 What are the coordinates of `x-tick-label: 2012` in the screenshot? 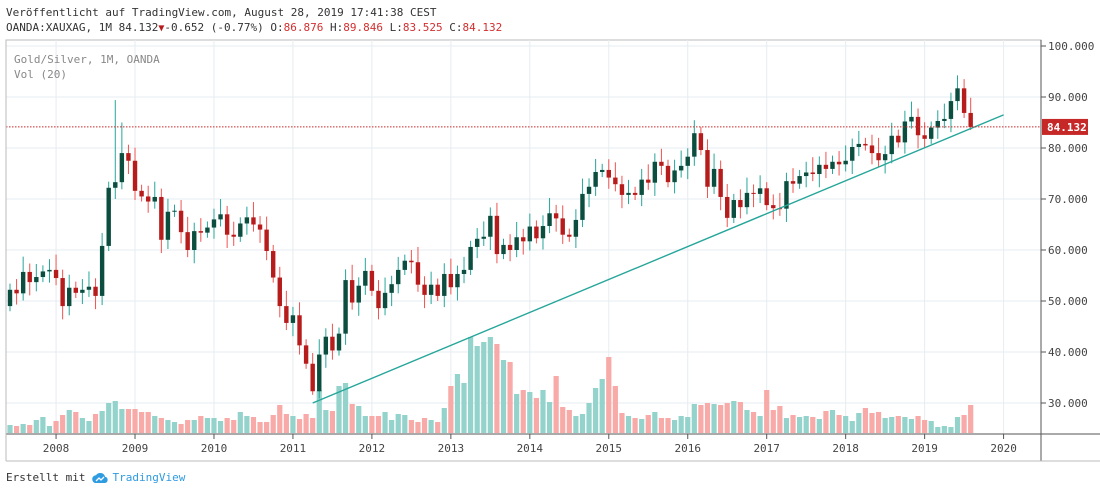 It's located at (372, 448).